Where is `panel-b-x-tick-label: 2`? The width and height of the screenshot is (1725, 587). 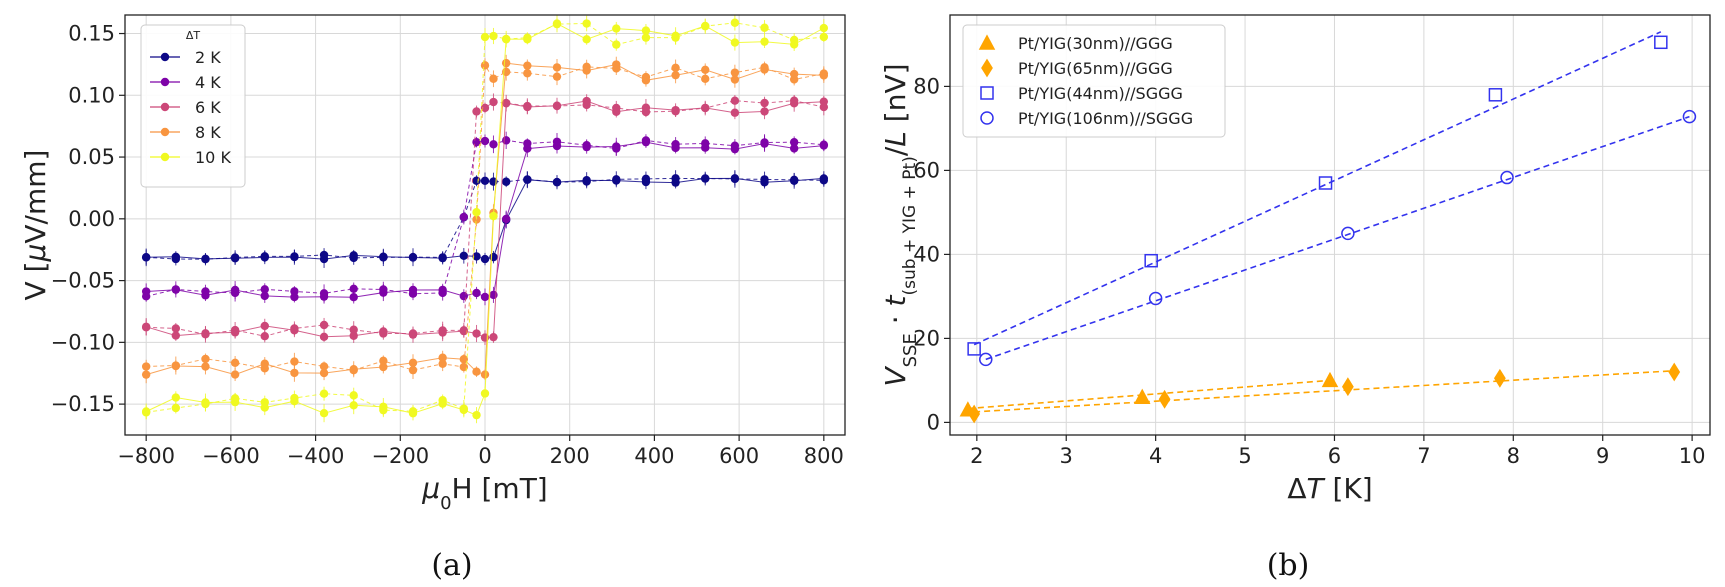
panel-b-x-tick-label: 2 is located at coordinates (976, 456).